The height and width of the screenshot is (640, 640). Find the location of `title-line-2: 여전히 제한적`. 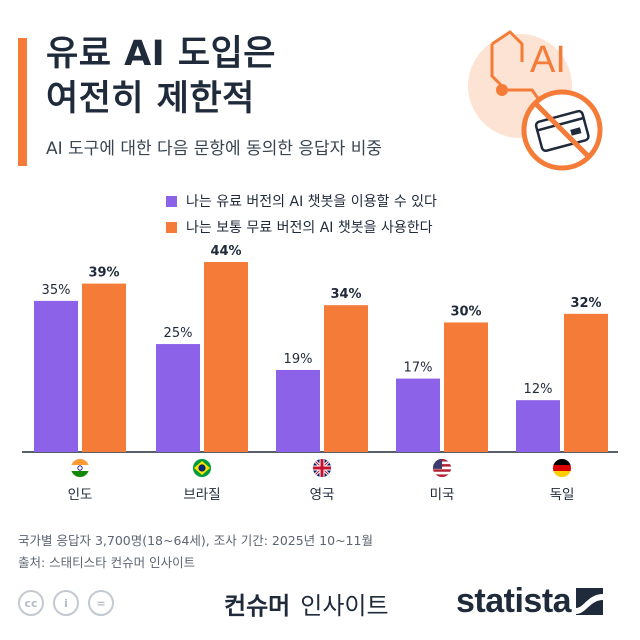

title-line-2: 여전히 제한적 is located at coordinates (150, 99).